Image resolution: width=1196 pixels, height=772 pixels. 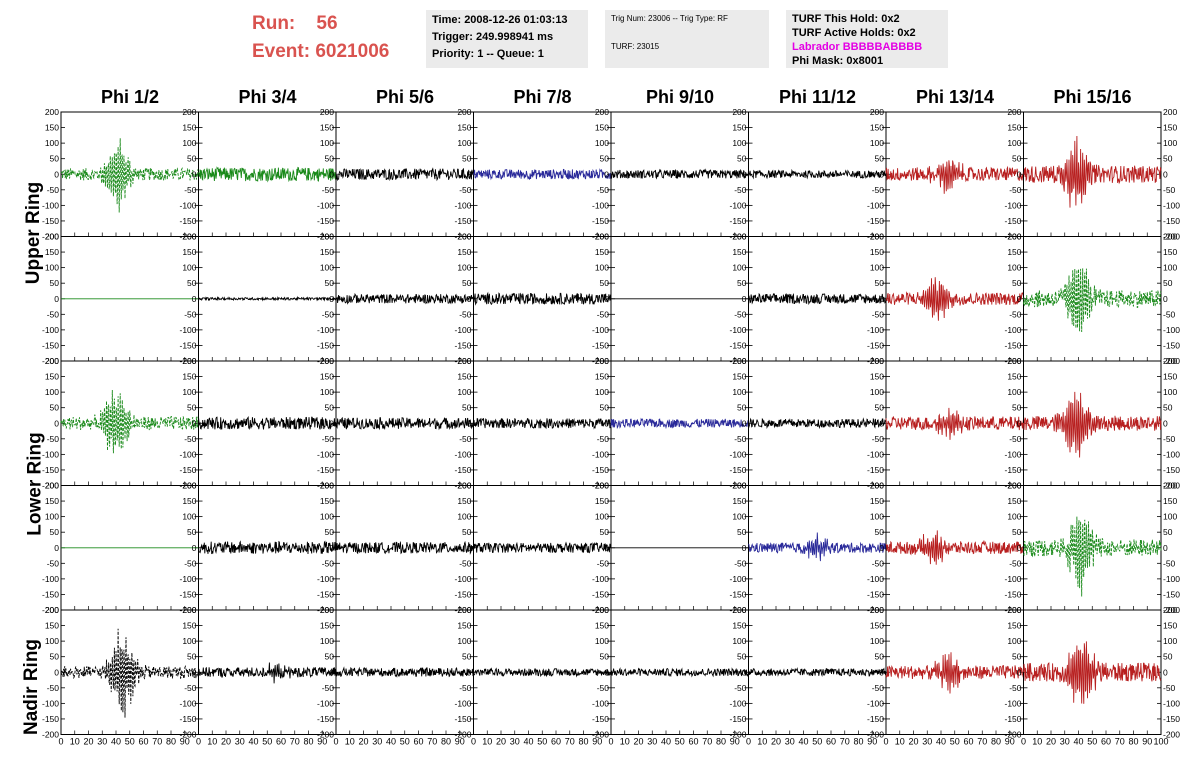 What do you see at coordinates (817, 672) in the screenshot?
I see `waveform-r5-c6` at bounding box center [817, 672].